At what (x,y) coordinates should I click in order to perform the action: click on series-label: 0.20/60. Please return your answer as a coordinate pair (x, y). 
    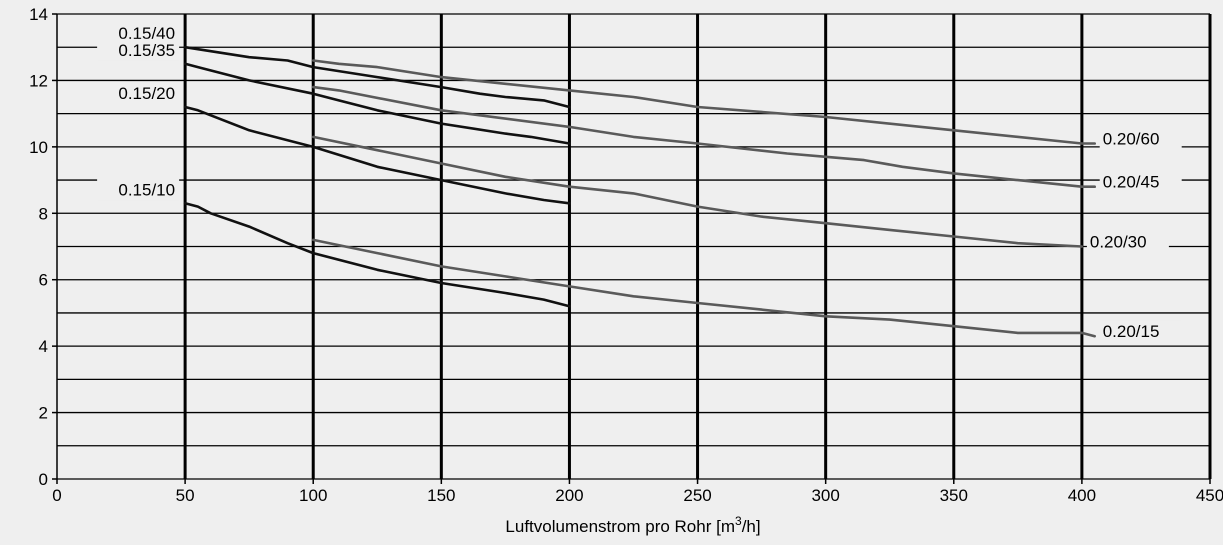
    Looking at the image, I should click on (1131, 139).